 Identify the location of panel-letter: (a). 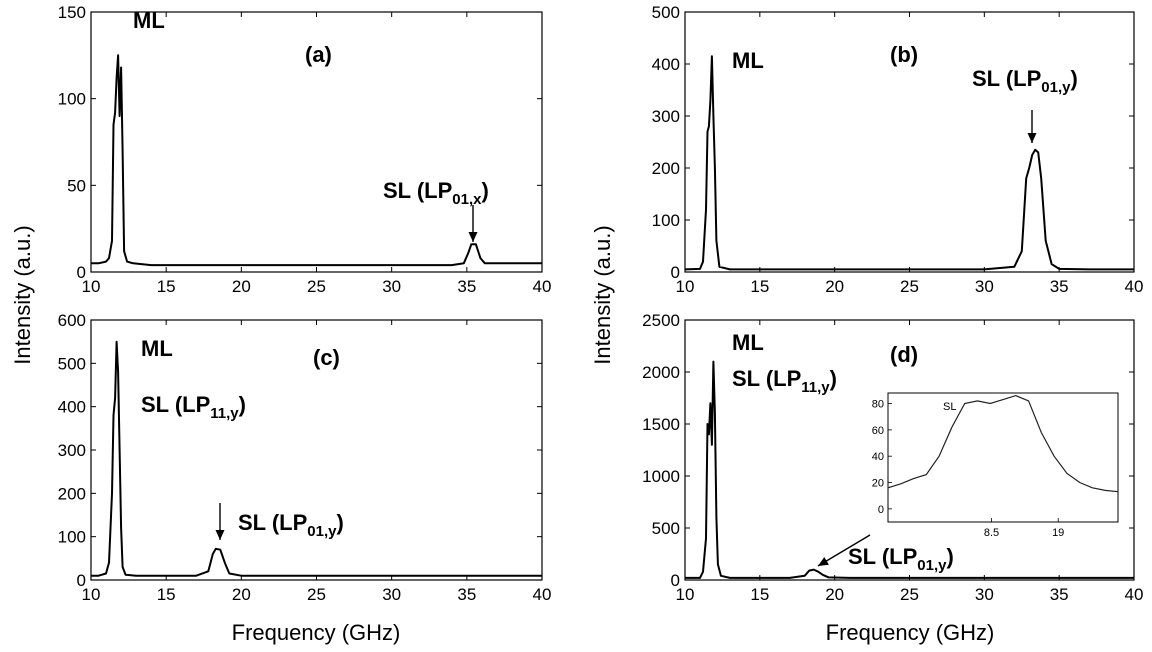
(318, 54).